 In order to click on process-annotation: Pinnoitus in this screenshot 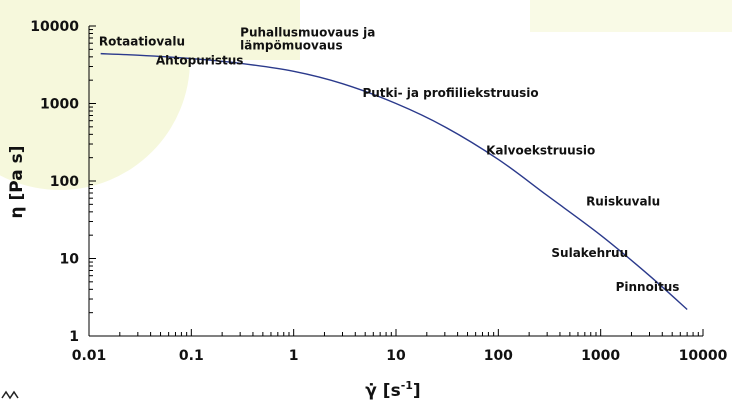, I will do `click(648, 287)`.